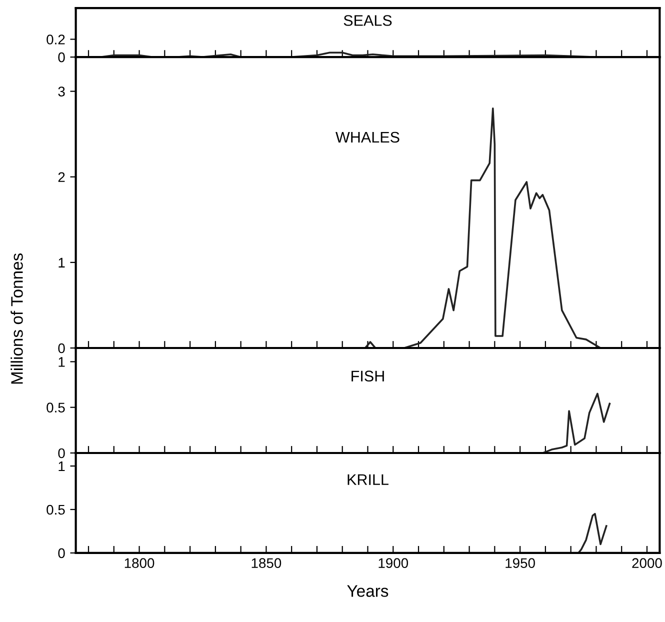 This screenshot has height=622, width=665. What do you see at coordinates (368, 376) in the screenshot?
I see `text: FISH` at bounding box center [368, 376].